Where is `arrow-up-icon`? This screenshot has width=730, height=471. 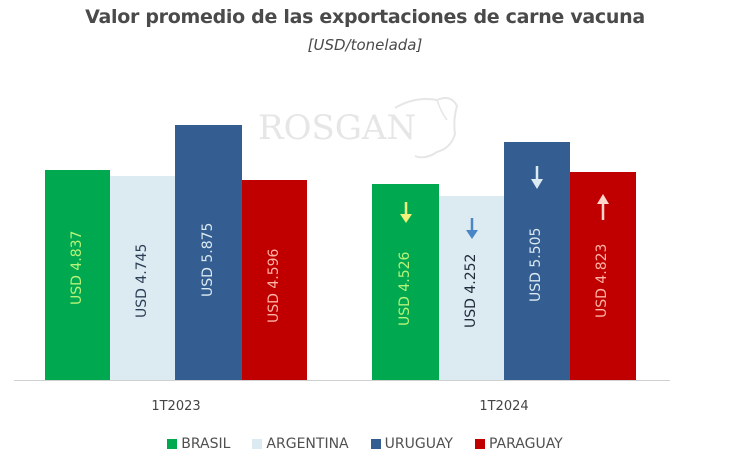
arrow-up-icon is located at coordinates (603, 207).